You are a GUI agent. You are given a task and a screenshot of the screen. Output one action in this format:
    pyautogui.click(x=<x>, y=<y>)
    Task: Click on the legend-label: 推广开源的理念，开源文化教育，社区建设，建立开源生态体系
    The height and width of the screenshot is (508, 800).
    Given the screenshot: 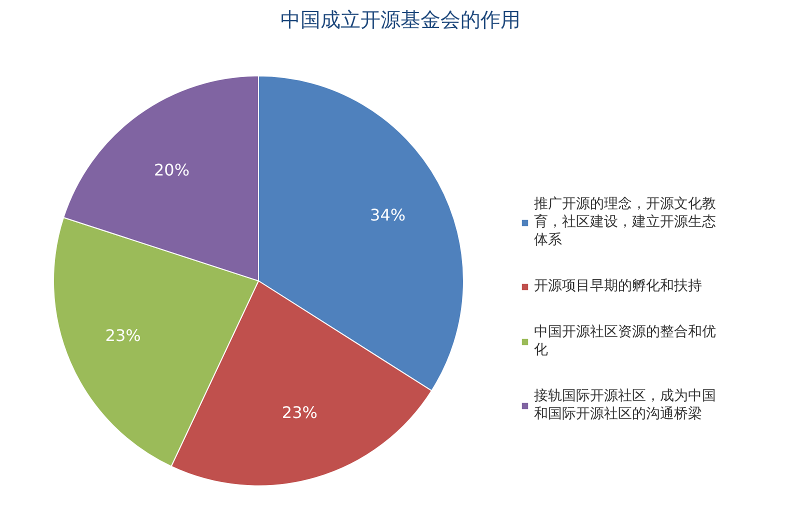 What is the action you would take?
    pyautogui.click(x=625, y=222)
    